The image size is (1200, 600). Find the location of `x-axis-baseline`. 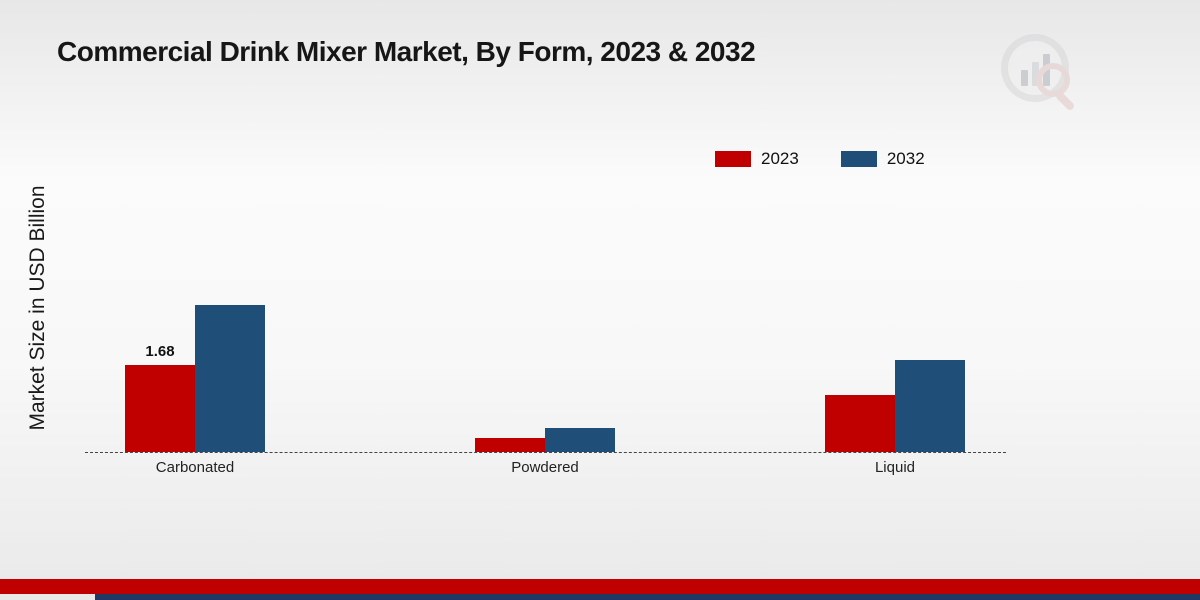

x-axis-baseline is located at coordinates (545, 452).